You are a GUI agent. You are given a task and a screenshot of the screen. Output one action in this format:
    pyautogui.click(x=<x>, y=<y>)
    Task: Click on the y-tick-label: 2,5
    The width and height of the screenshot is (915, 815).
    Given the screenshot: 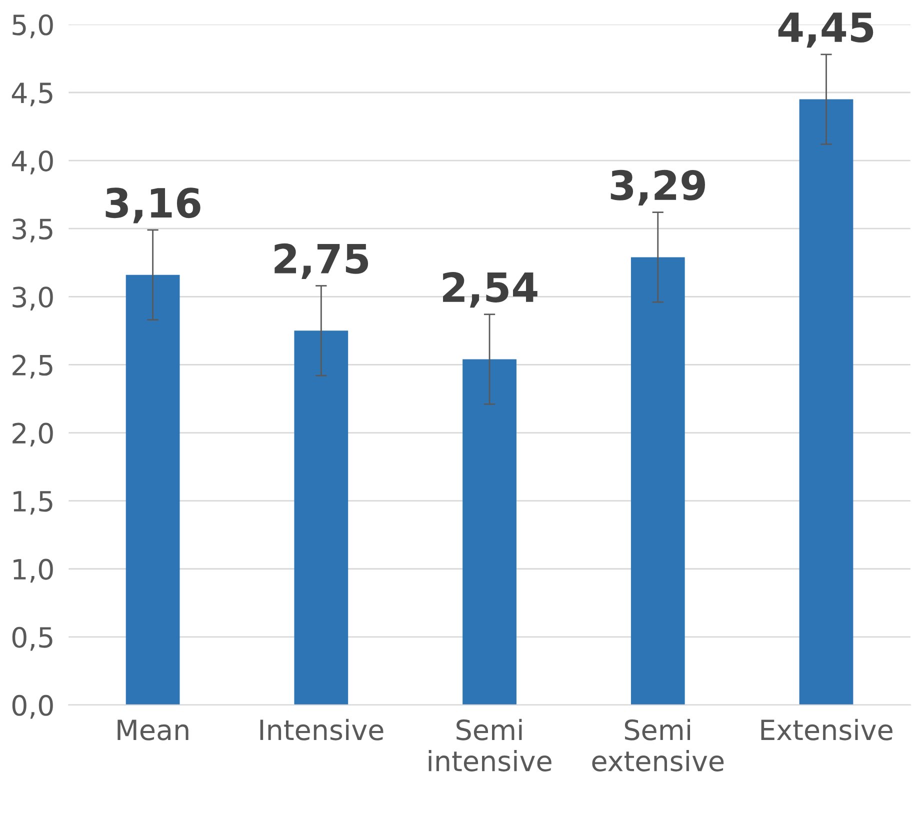 What is the action you would take?
    pyautogui.click(x=32, y=366)
    